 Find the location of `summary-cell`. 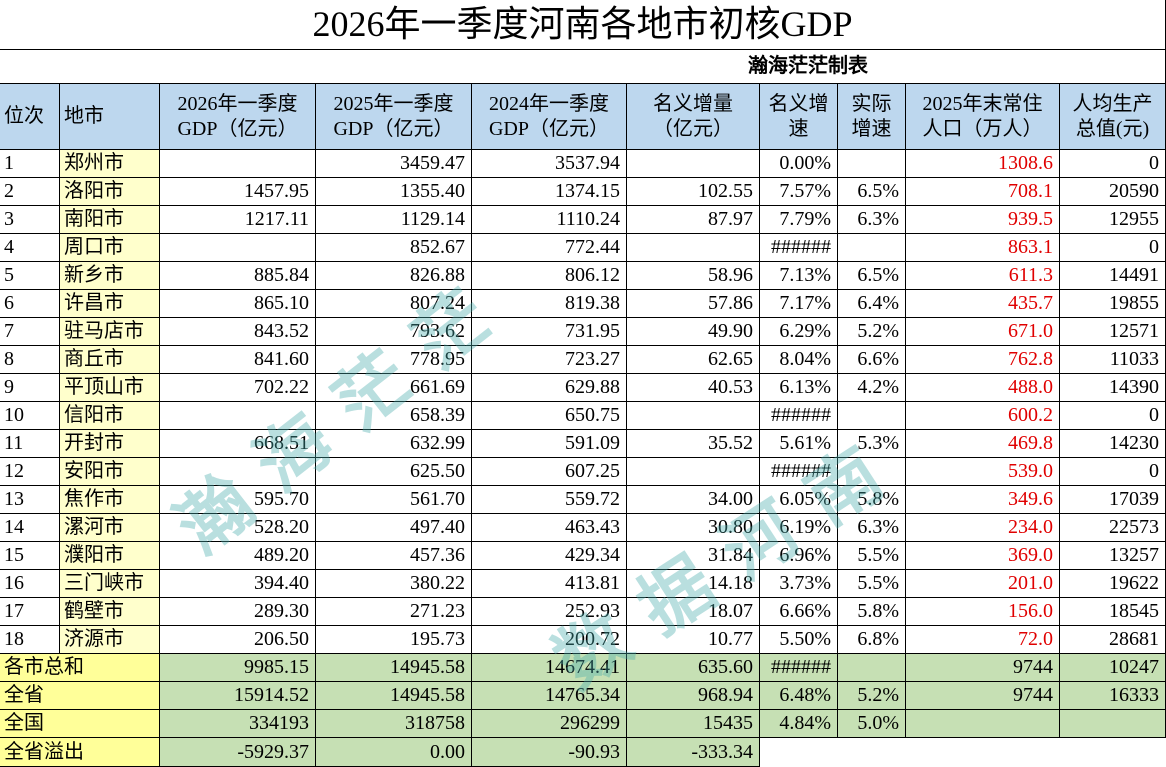

summary-cell is located at coordinates (1113, 724).